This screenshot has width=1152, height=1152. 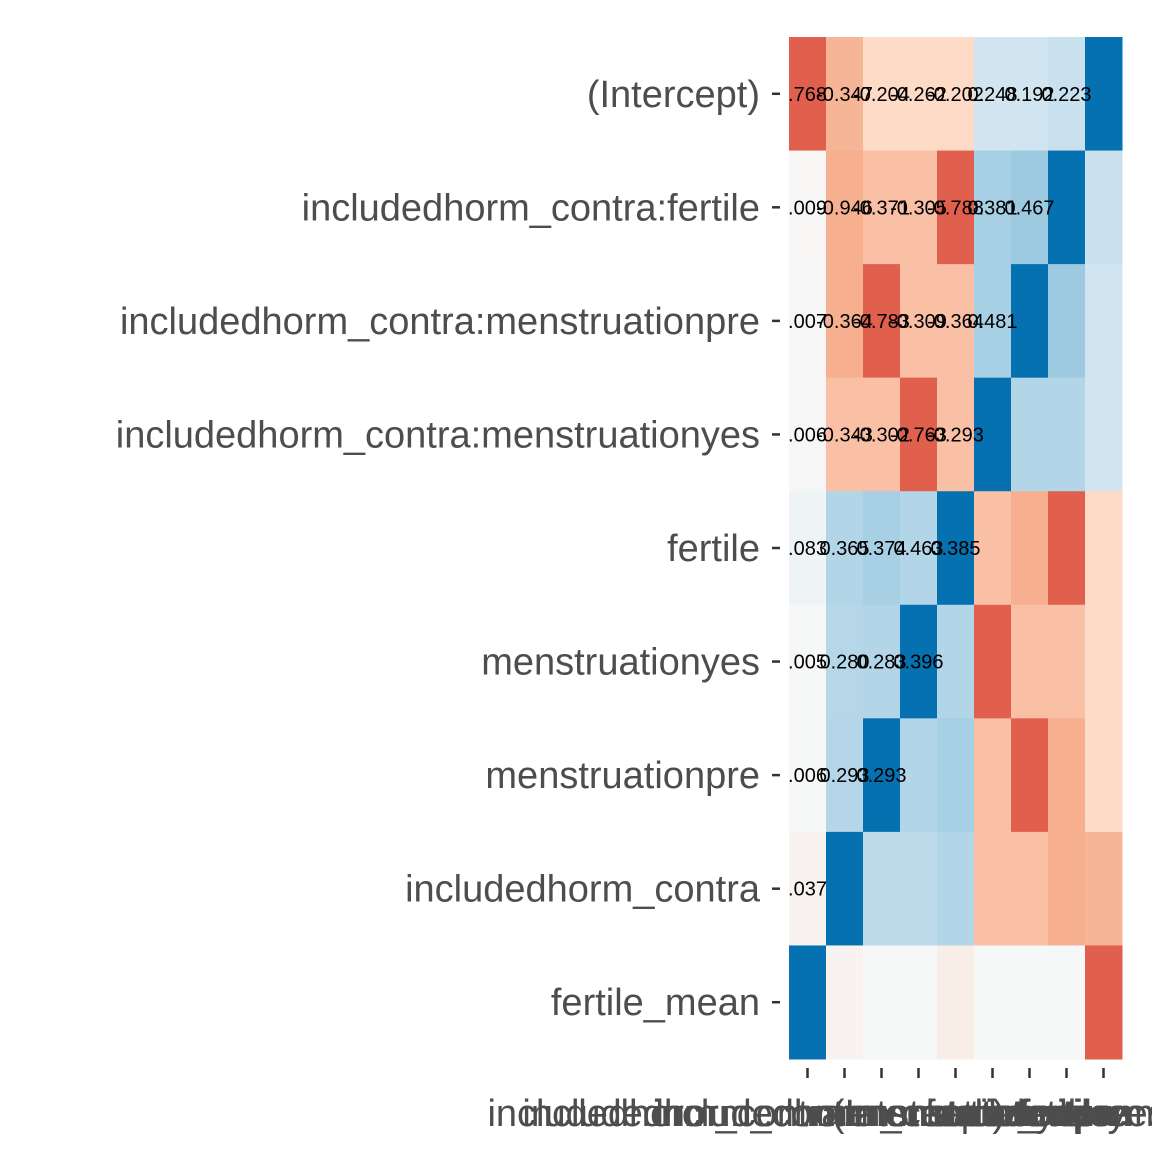 I want to click on y-tick-label: (Intercept), so click(x=673, y=95).